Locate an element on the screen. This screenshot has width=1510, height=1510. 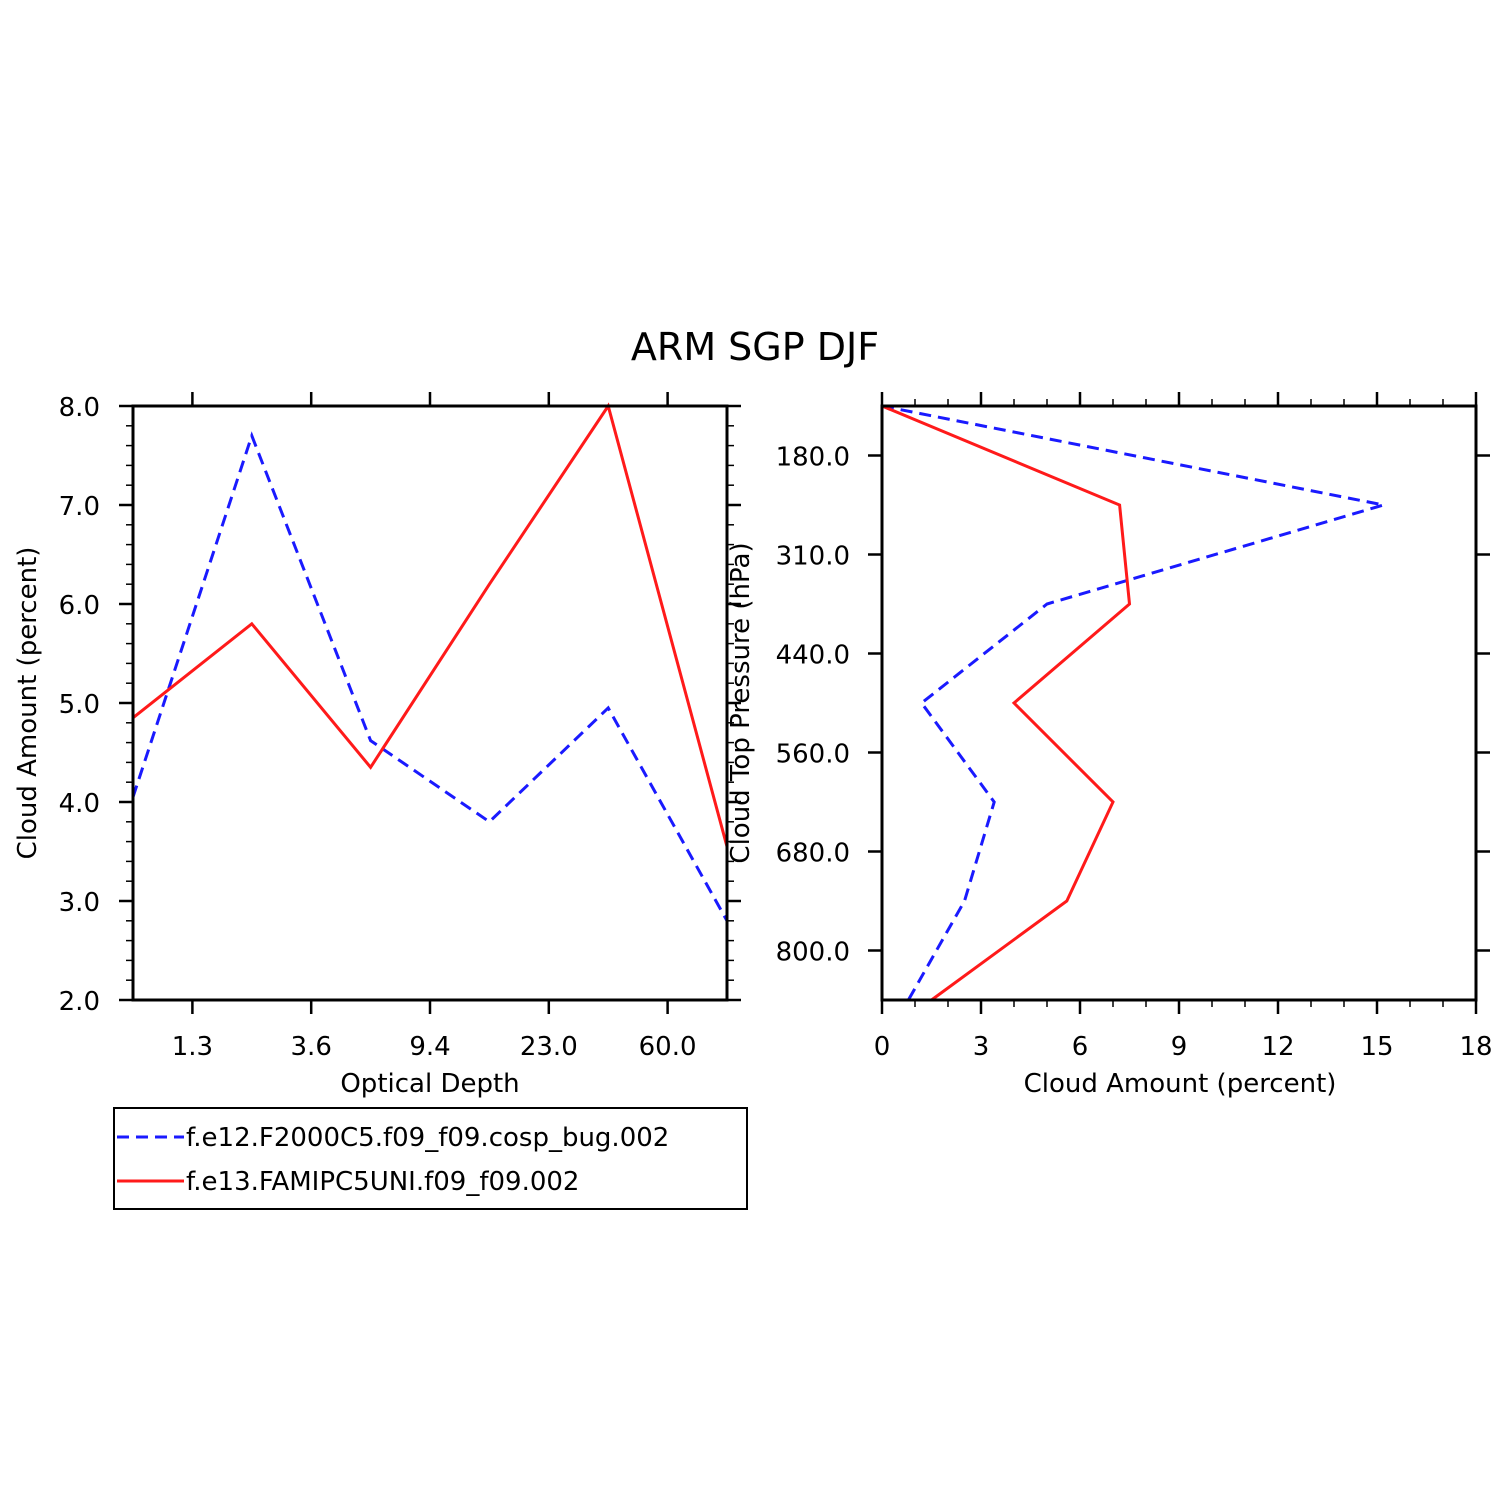
left-x-tick-label: 60.0 is located at coordinates (668, 1047).